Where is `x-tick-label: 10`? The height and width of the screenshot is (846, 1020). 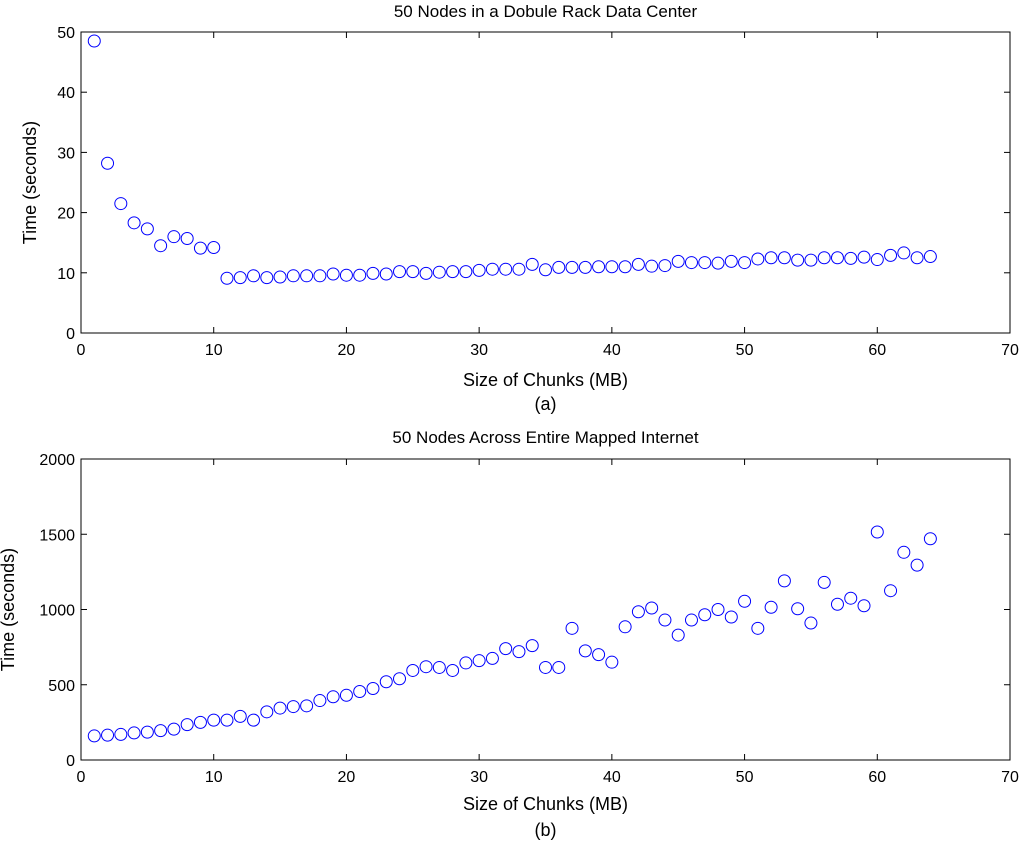
x-tick-label: 10 is located at coordinates (214, 350).